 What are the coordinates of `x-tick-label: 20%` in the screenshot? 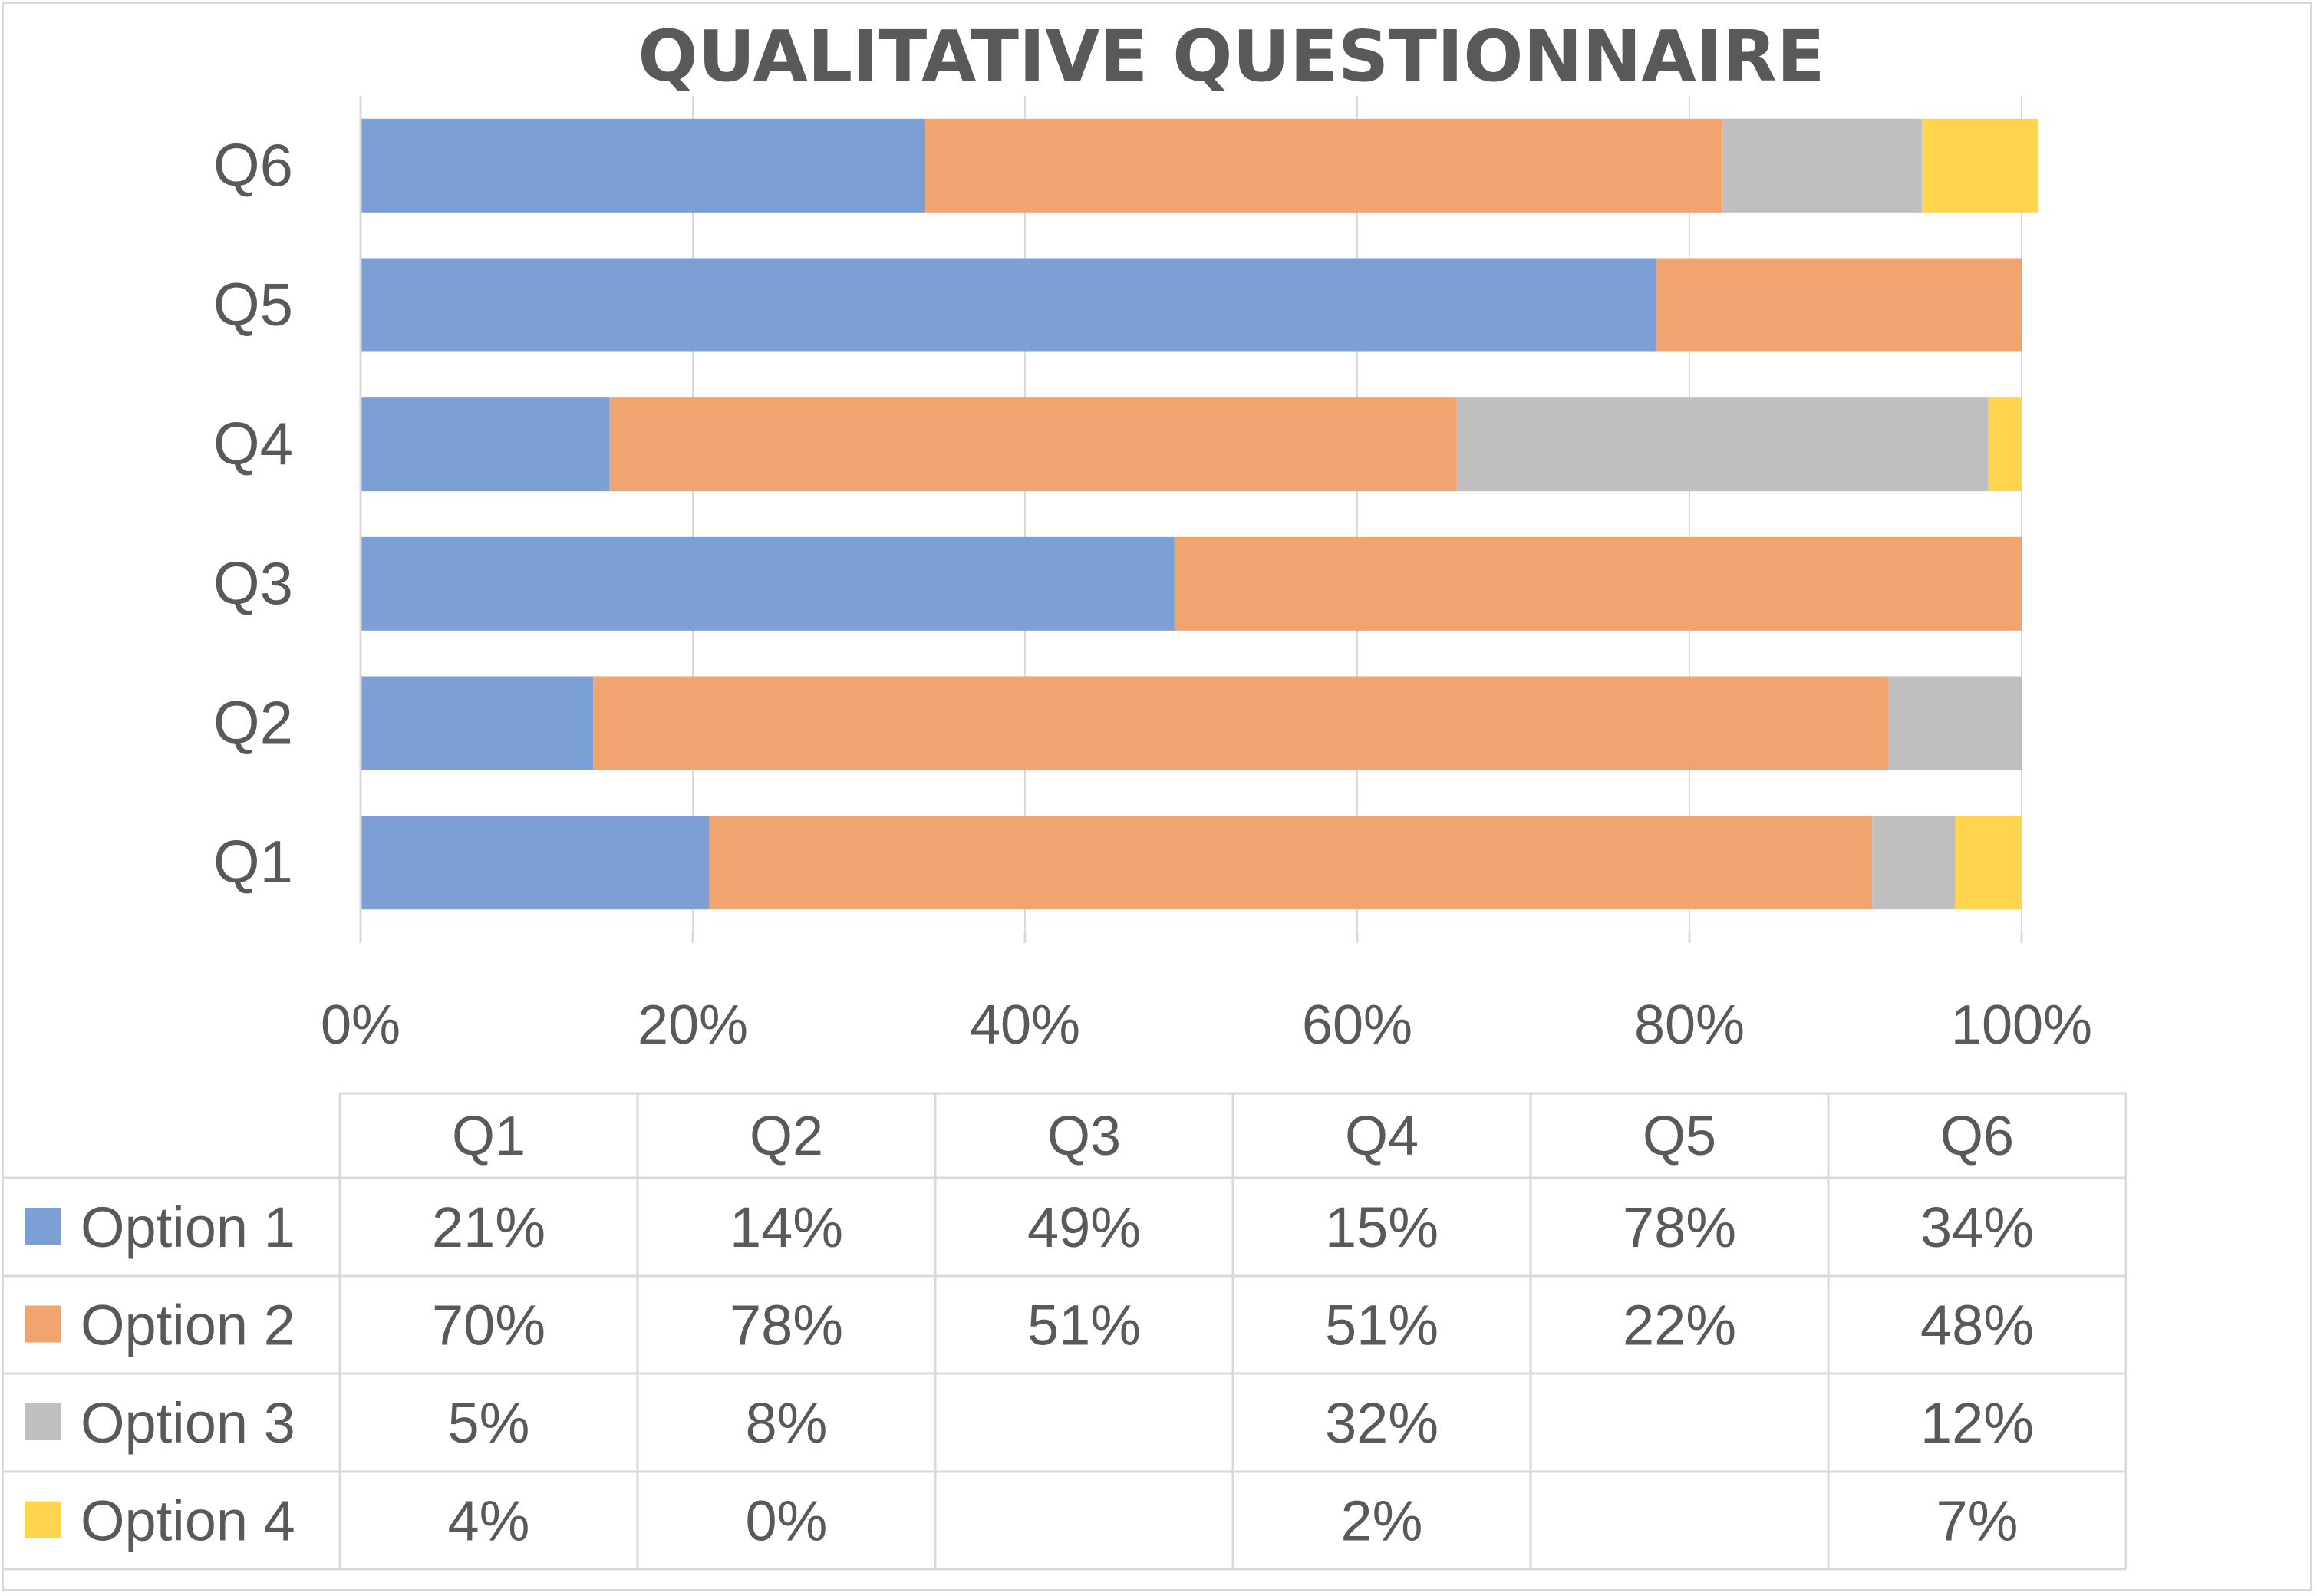 It's located at (693, 1025).